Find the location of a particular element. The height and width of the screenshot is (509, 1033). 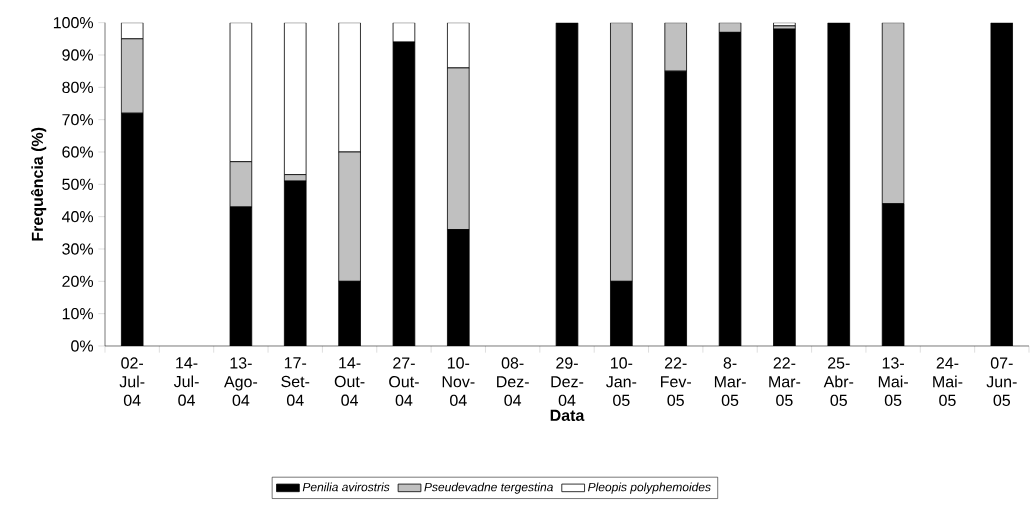

x-axis-title: Data is located at coordinates (567, 415).